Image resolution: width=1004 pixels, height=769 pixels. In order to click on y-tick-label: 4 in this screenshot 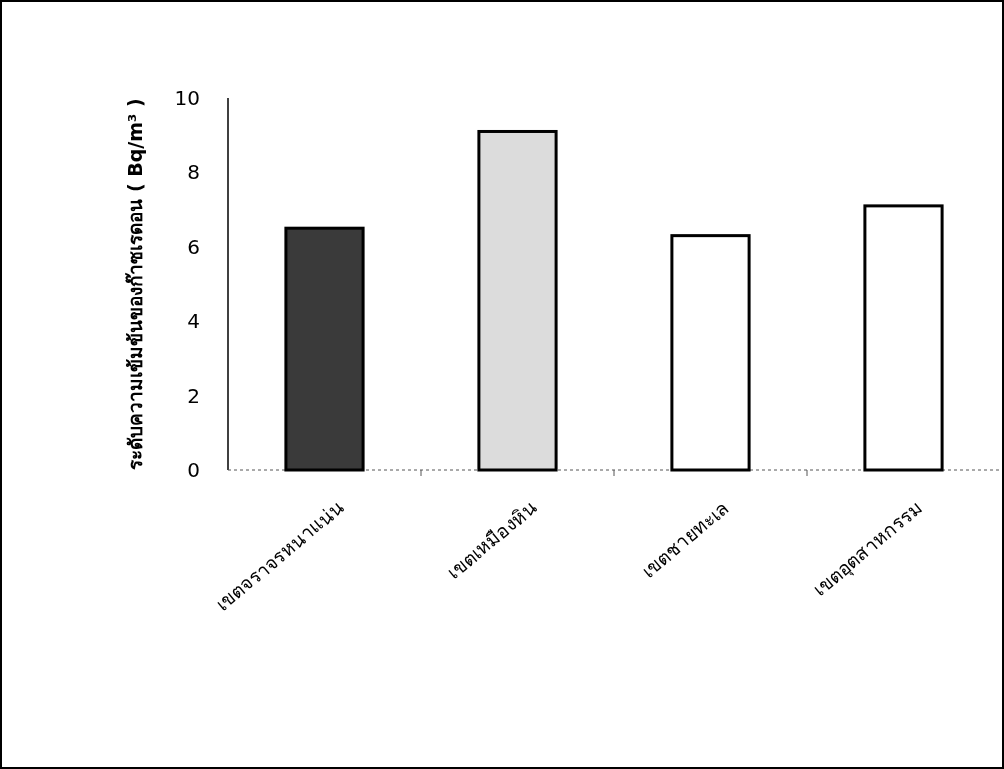, I will do `click(193, 321)`.